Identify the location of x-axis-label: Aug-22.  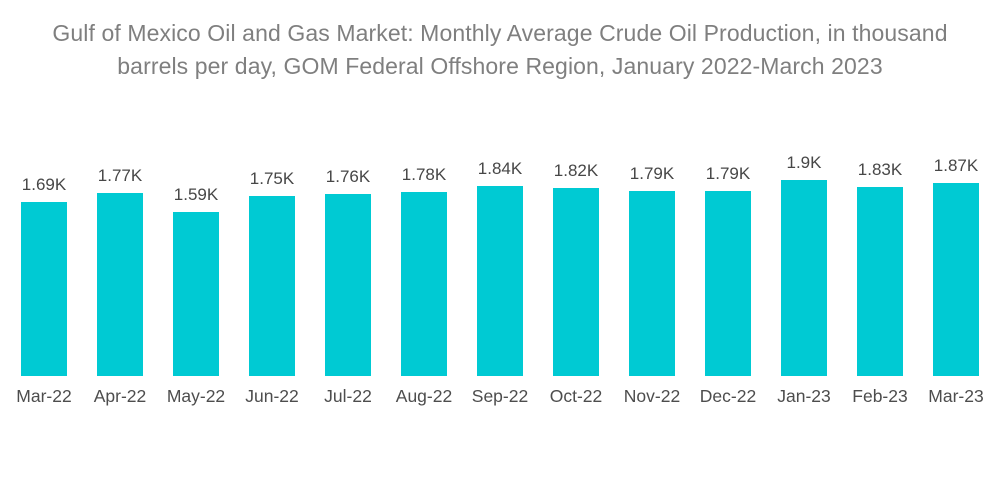
(424, 396).